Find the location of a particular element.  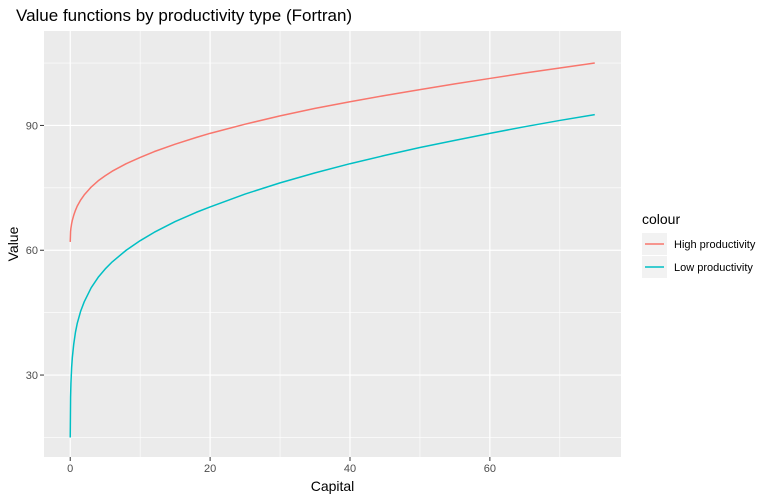

x-tick-label: 40 is located at coordinates (350, 469).